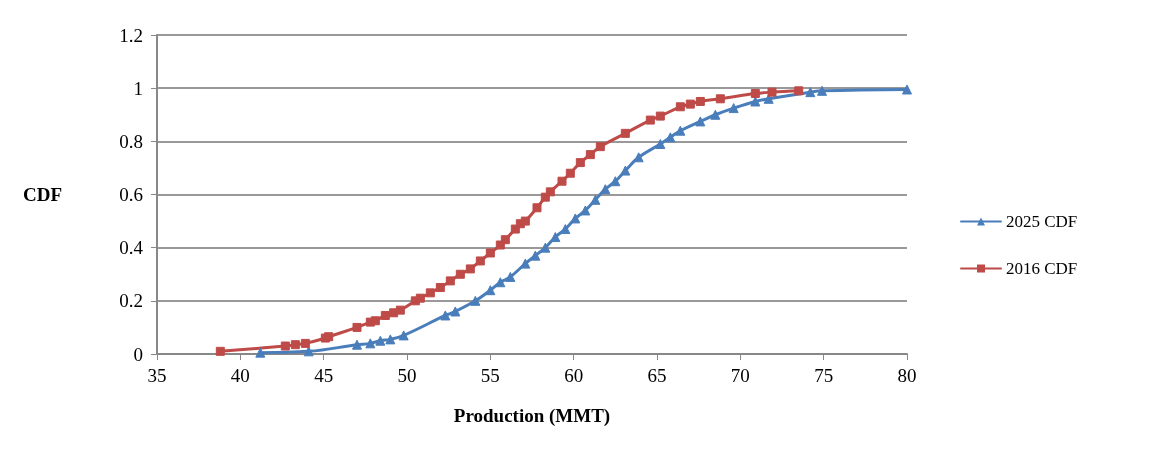 The height and width of the screenshot is (472, 1153). Describe the element at coordinates (138, 354) in the screenshot. I see `y-tick-label: 0` at that location.